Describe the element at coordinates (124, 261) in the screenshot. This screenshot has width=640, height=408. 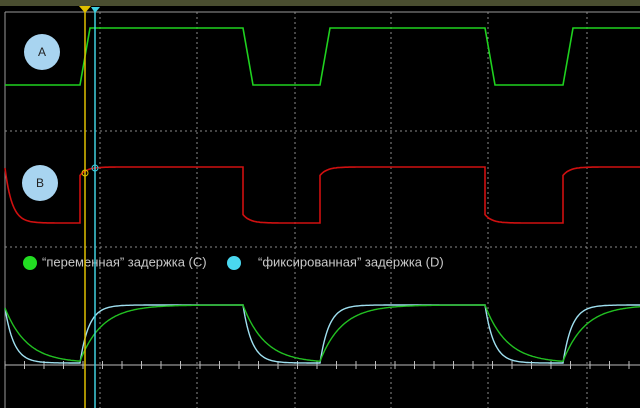
I see `legend-text-c: “переменная” задержка (C)` at that location.